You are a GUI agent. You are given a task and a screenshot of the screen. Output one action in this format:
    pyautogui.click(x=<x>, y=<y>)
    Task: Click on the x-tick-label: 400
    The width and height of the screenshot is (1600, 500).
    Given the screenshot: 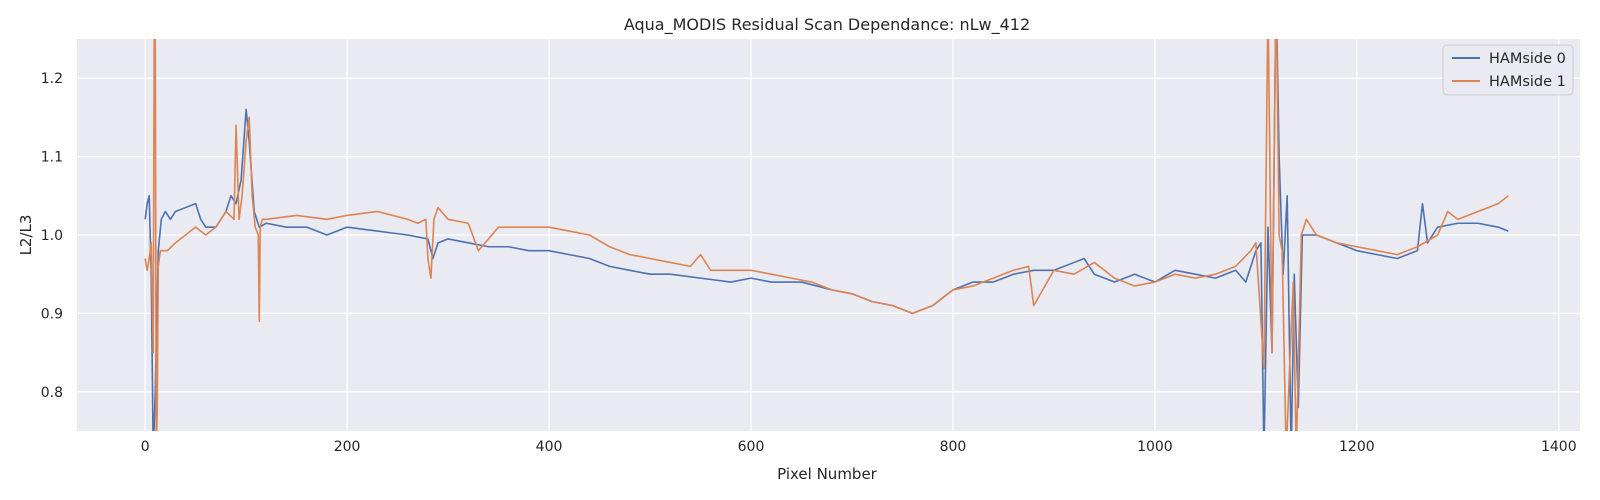 What is the action you would take?
    pyautogui.click(x=549, y=447)
    